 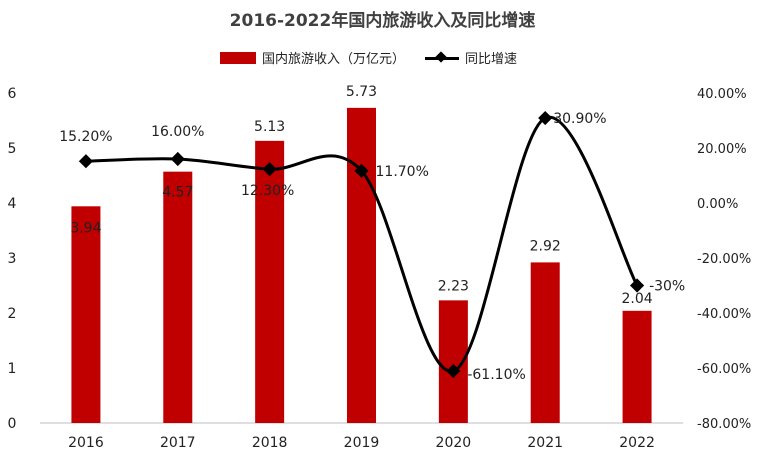 What do you see at coordinates (86, 443) in the screenshot?
I see `x-tick-label: 2016` at bounding box center [86, 443].